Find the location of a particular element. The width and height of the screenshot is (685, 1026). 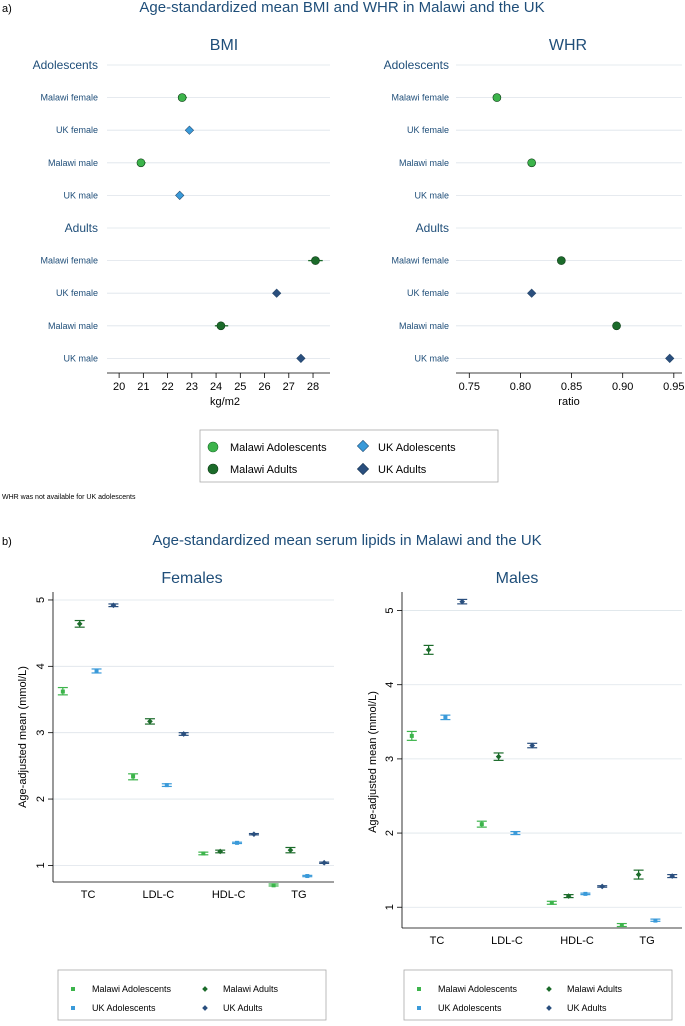

females-uk-adults-hdl-c-point is located at coordinates (254, 834).